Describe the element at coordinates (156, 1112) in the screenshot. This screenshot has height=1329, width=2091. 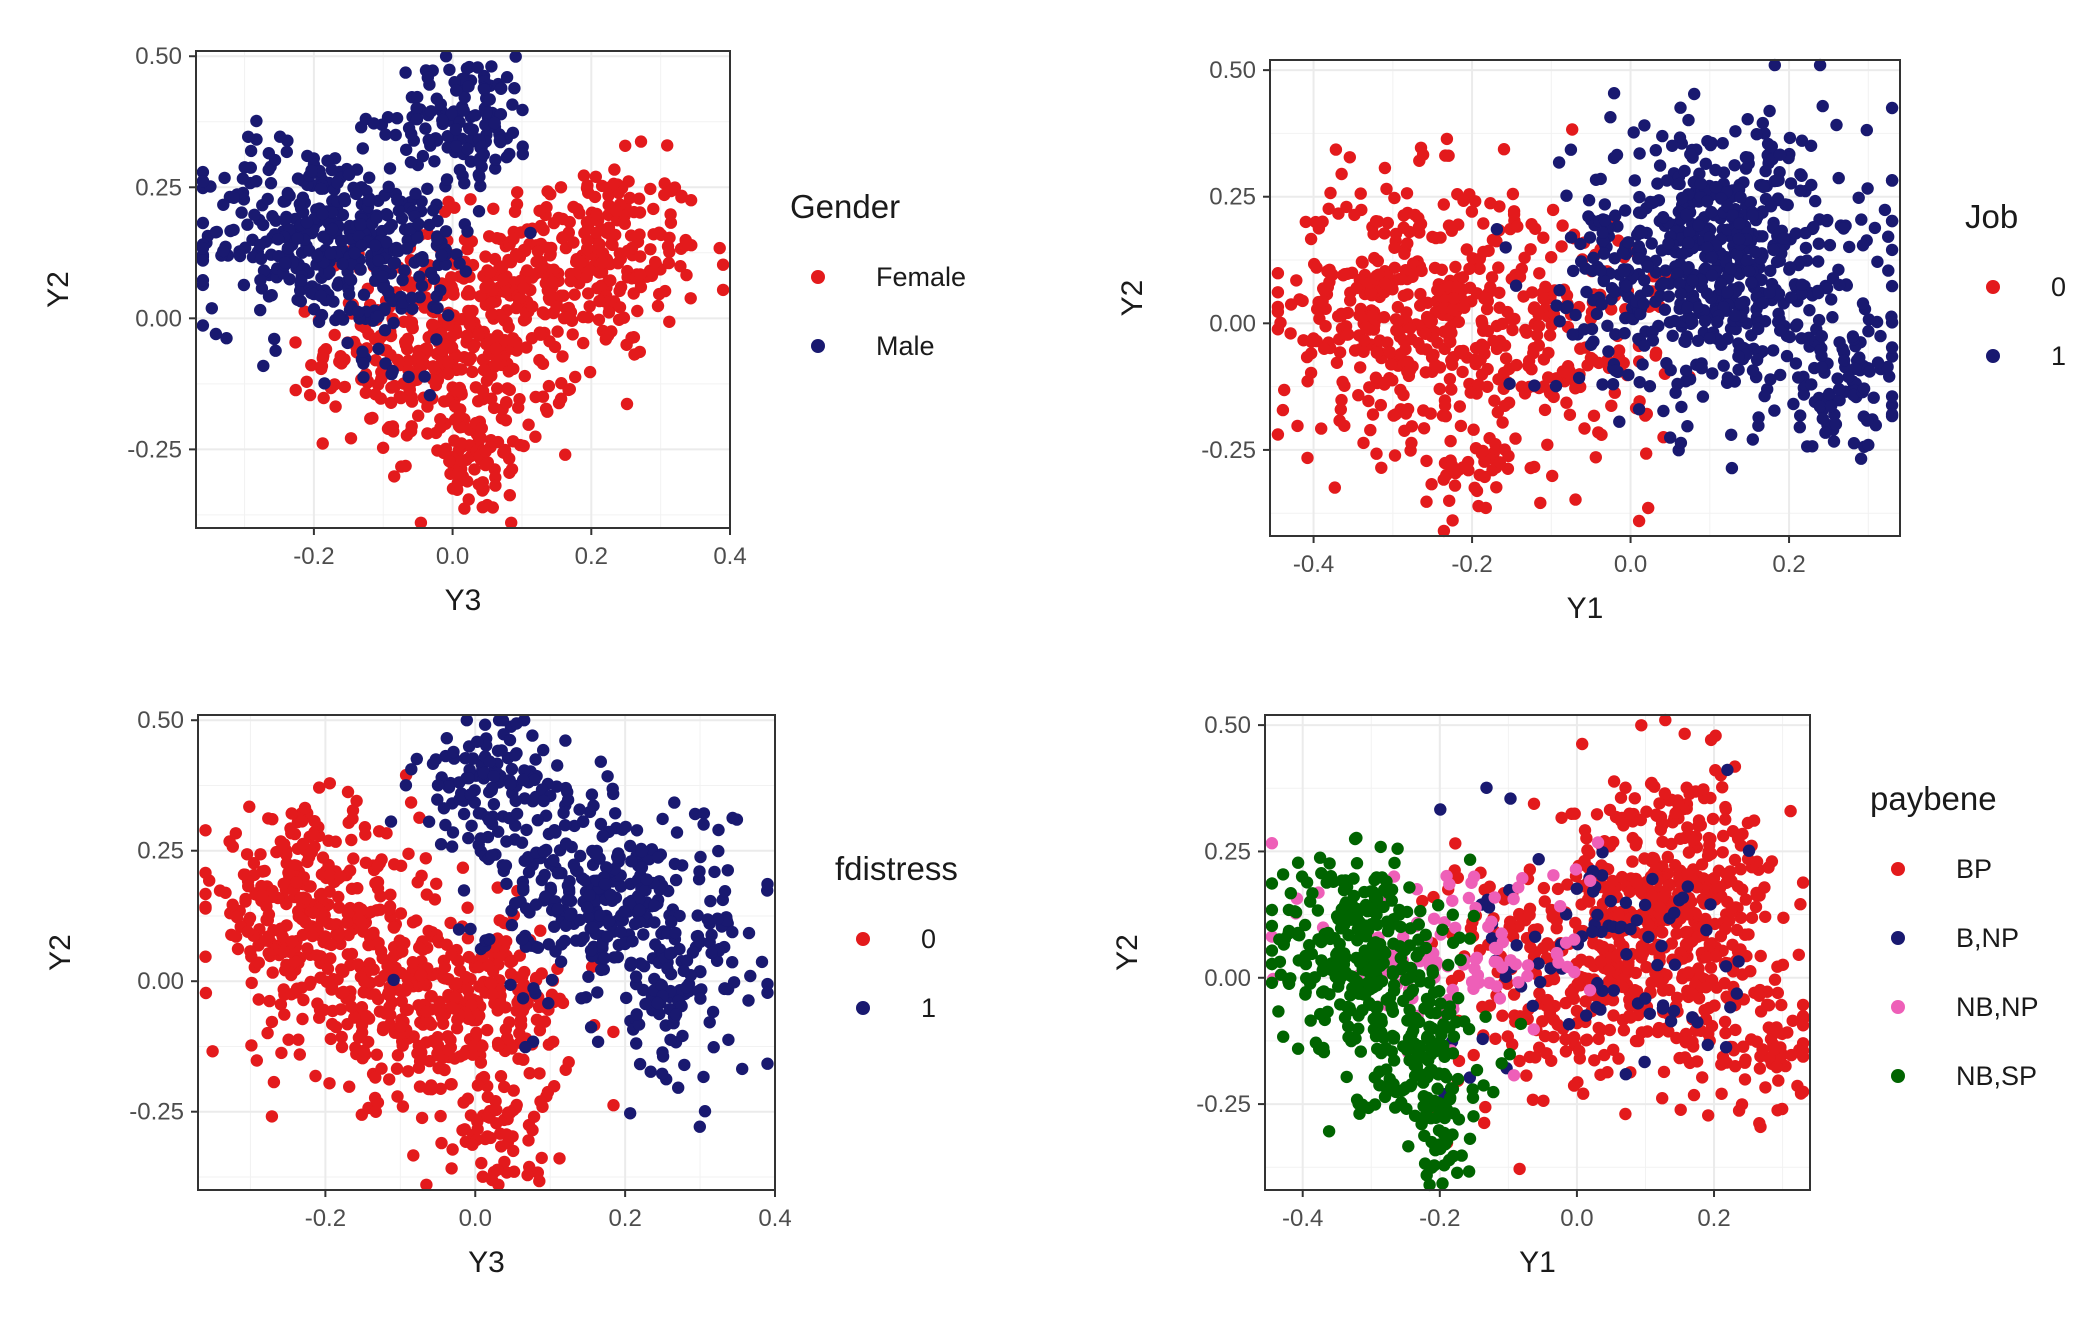
I see `y-tick-label: -0.25` at that location.